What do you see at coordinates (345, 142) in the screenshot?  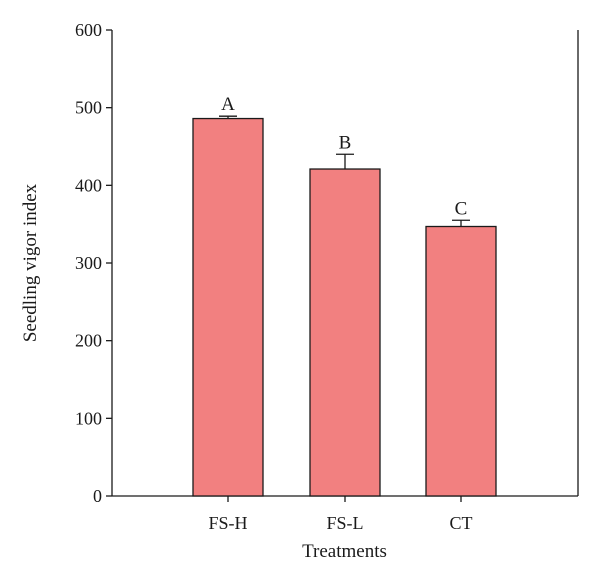 I see `significance-label: B` at bounding box center [345, 142].